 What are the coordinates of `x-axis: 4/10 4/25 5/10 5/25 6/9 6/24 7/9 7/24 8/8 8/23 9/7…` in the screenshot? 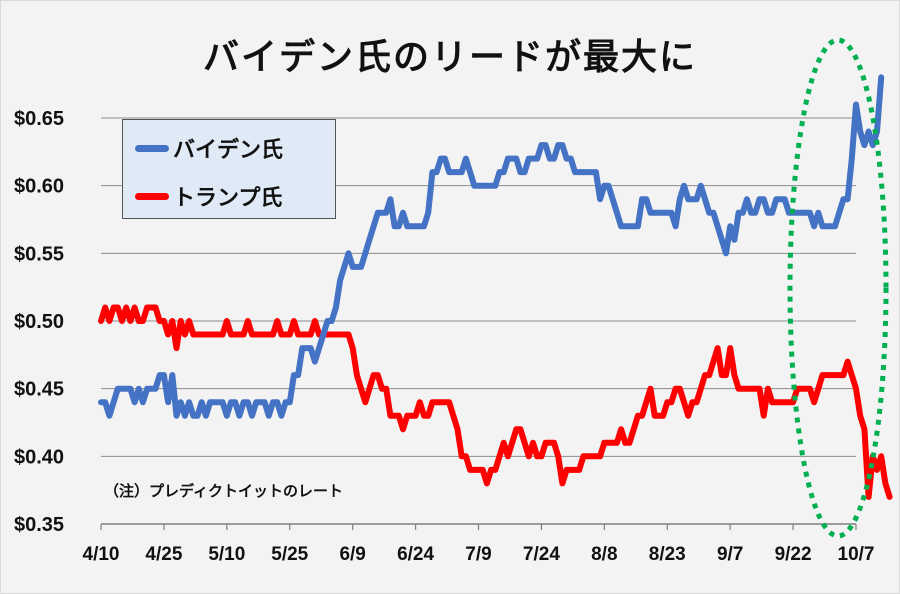 It's located at (479, 544).